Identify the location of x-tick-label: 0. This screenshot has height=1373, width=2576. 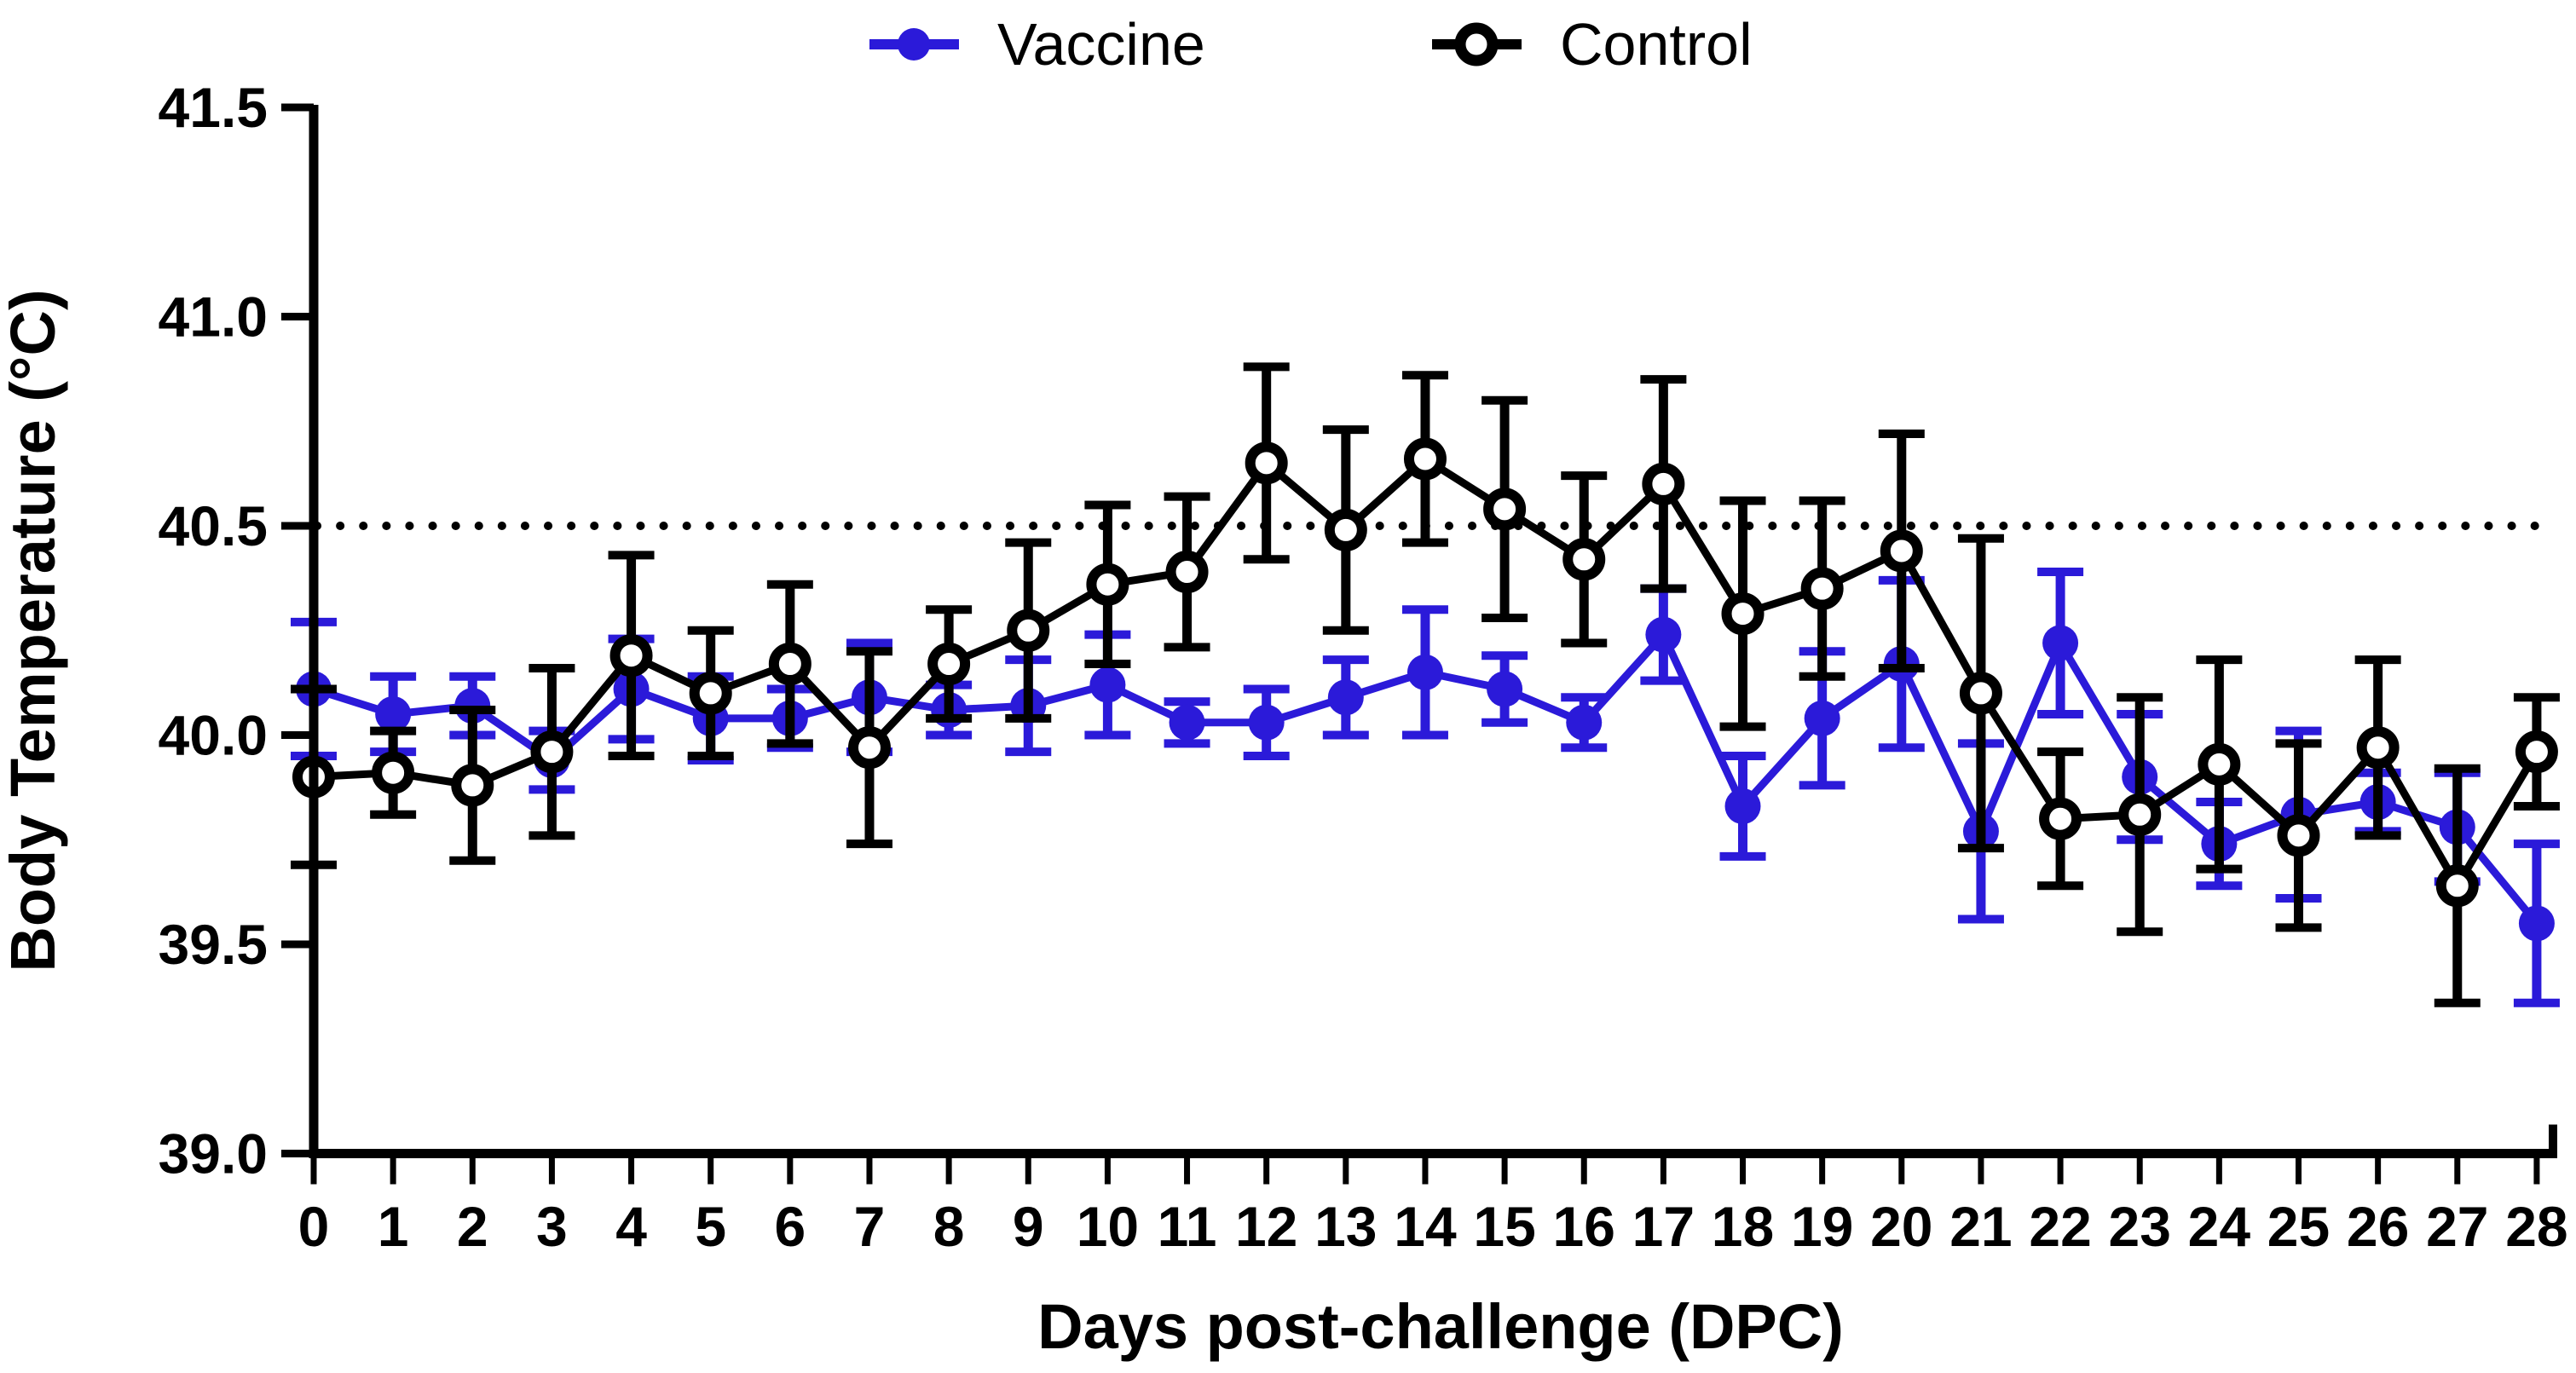
(314, 1226).